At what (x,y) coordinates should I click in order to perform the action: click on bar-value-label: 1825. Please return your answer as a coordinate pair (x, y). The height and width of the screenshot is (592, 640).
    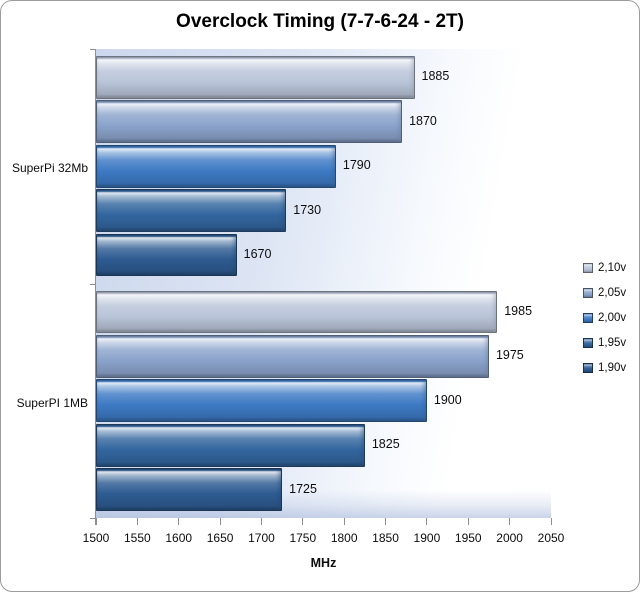
    Looking at the image, I should click on (385, 444).